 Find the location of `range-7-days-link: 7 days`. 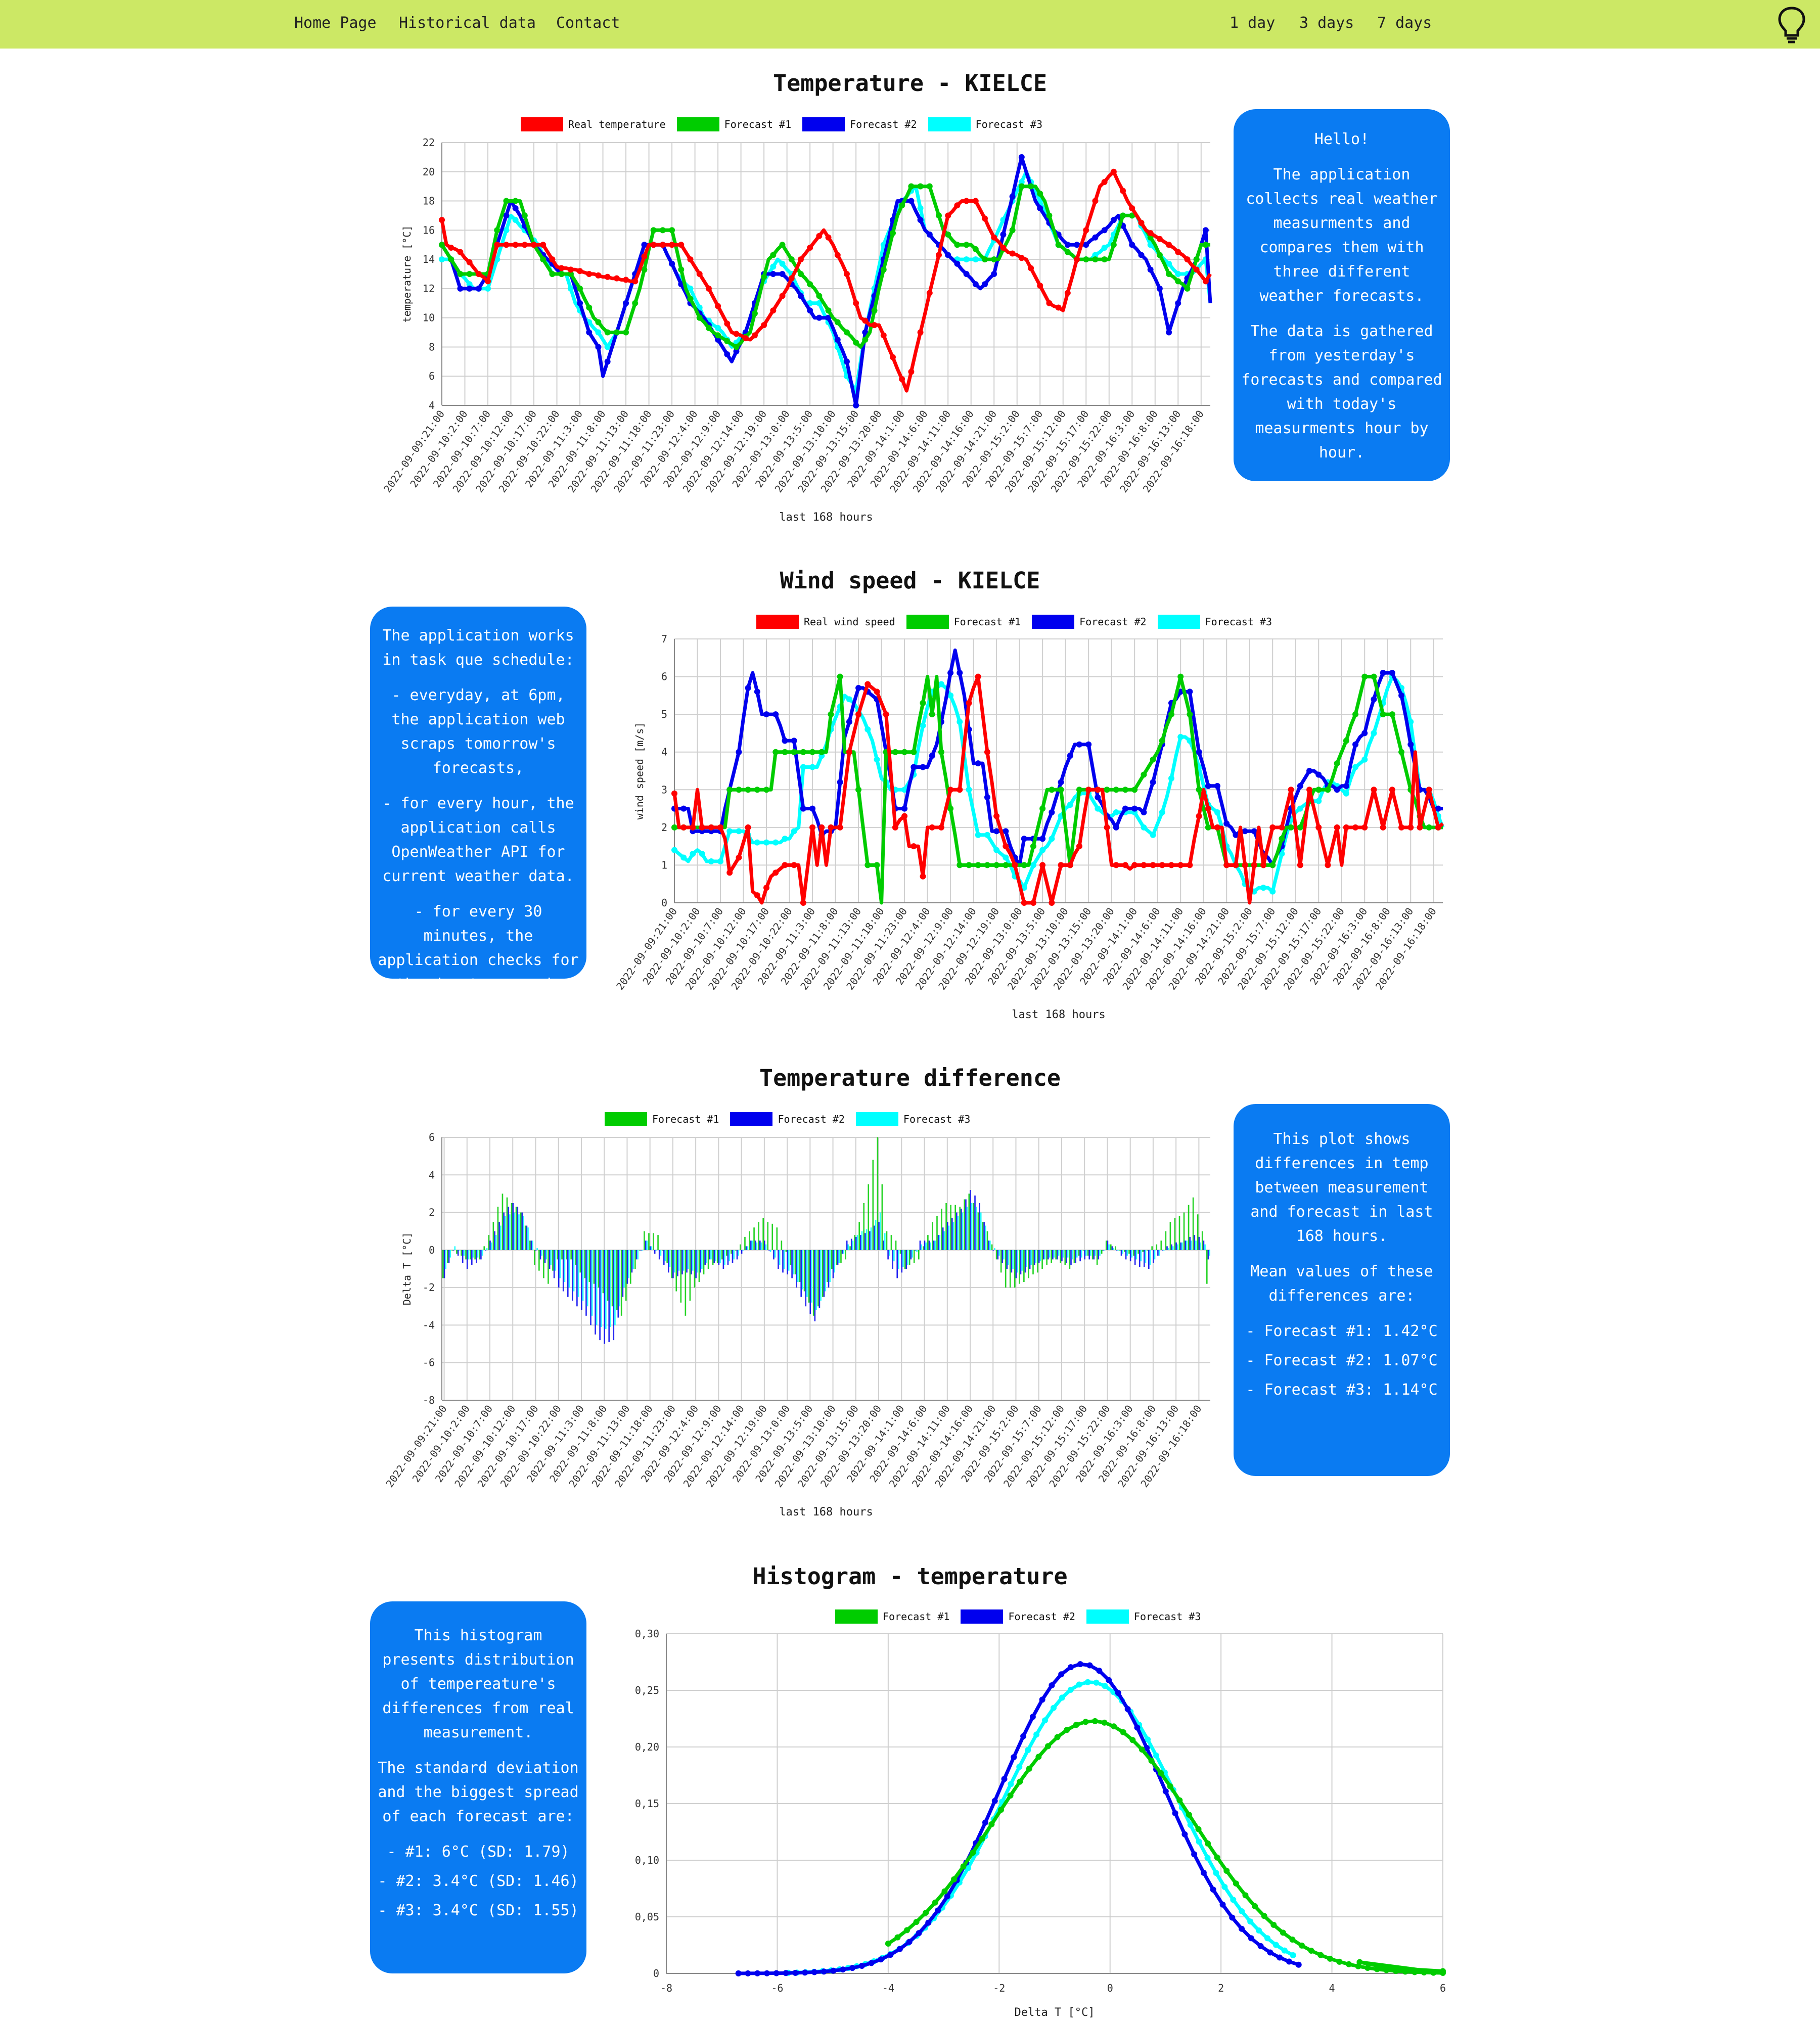

range-7-days-link: 7 days is located at coordinates (1404, 23).